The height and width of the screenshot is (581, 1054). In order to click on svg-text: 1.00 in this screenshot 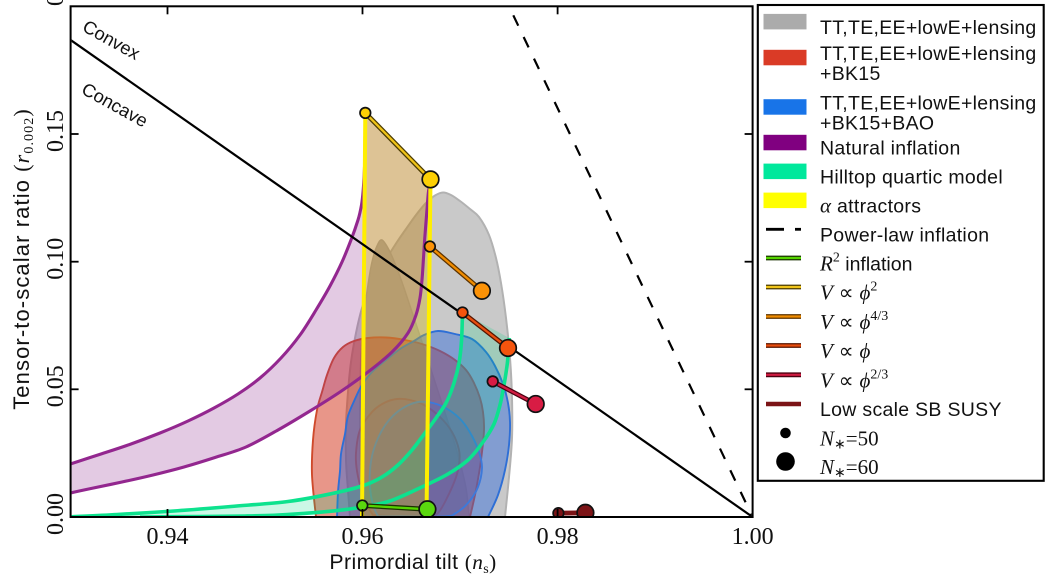, I will do `click(753, 537)`.